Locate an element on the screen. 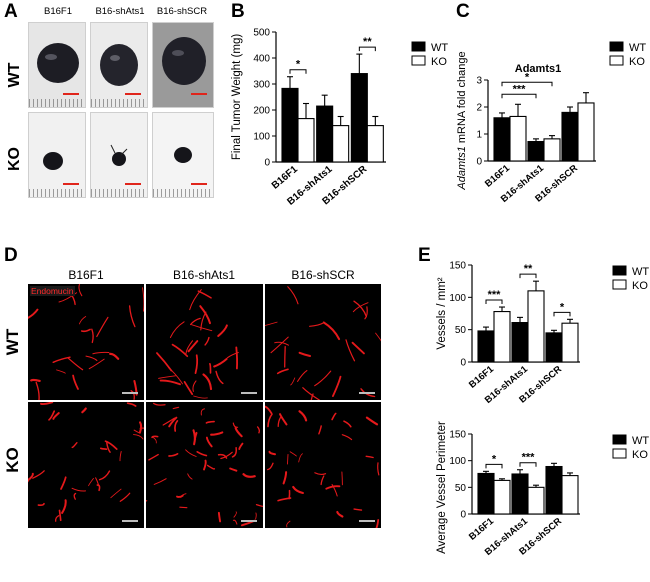 This screenshot has height=582, width=650. microscopy-ko-b16shscr is located at coordinates (323, 465).